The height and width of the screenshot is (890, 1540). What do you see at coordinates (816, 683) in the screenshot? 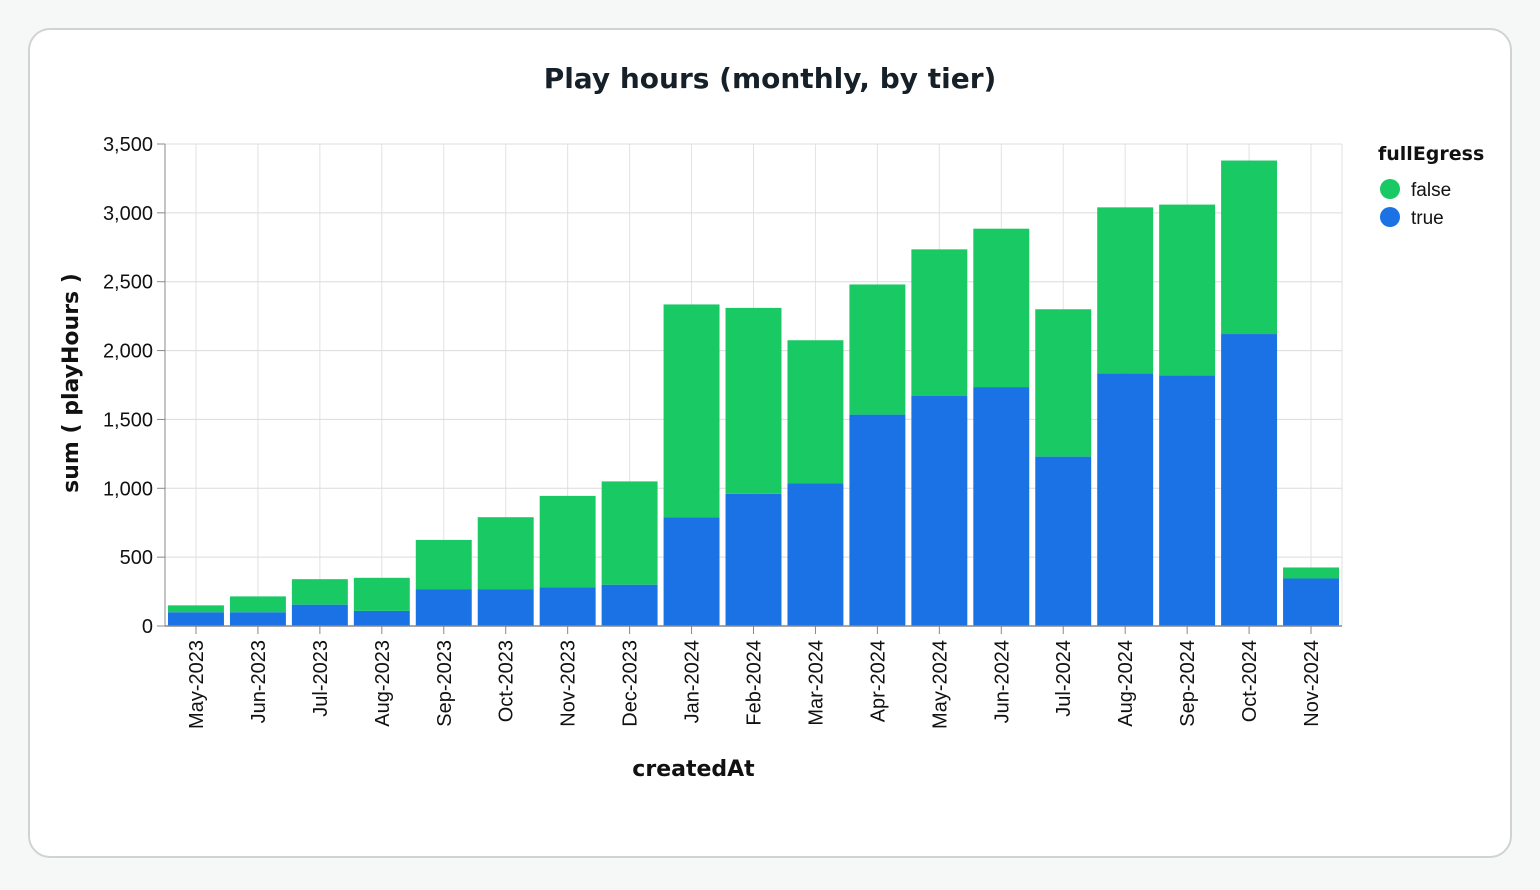
I see `x-tick-label: Mar-2024` at bounding box center [816, 683].